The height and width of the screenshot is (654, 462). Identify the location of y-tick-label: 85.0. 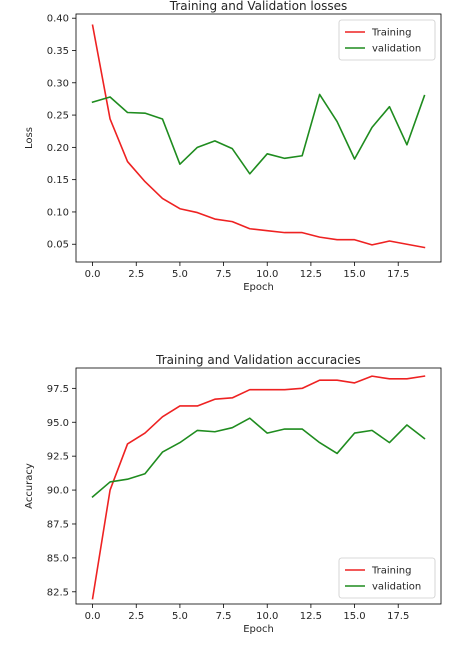
(58, 558).